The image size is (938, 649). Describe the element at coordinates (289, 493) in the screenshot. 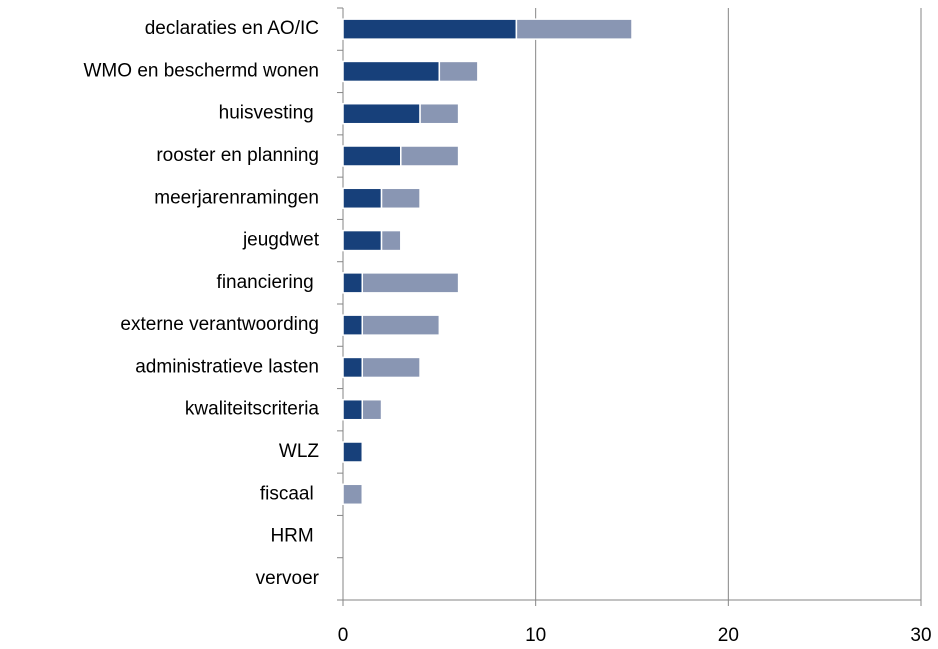

I see `y-tick-label: fiscaal` at that location.